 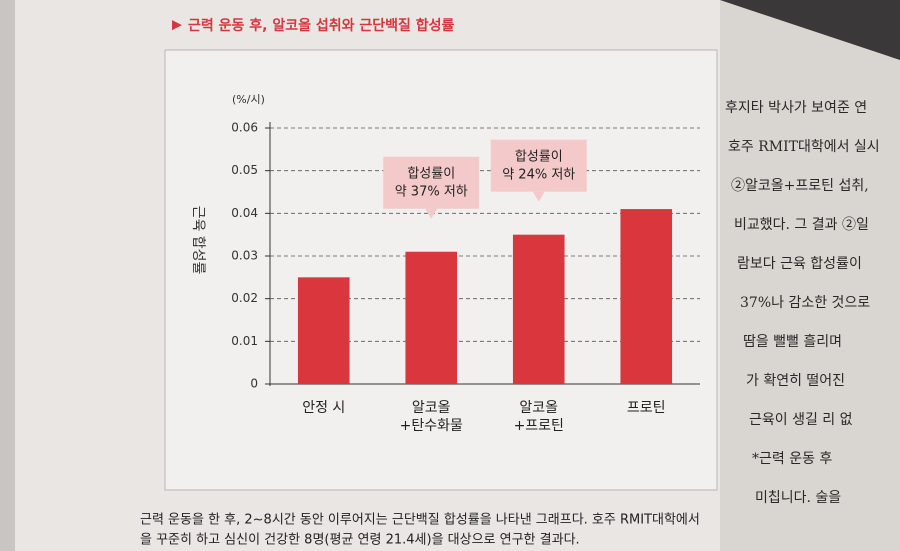 What do you see at coordinates (804, 147) in the screenshot?
I see `body-text: 호주 RMIT대학에서 실시` at bounding box center [804, 147].